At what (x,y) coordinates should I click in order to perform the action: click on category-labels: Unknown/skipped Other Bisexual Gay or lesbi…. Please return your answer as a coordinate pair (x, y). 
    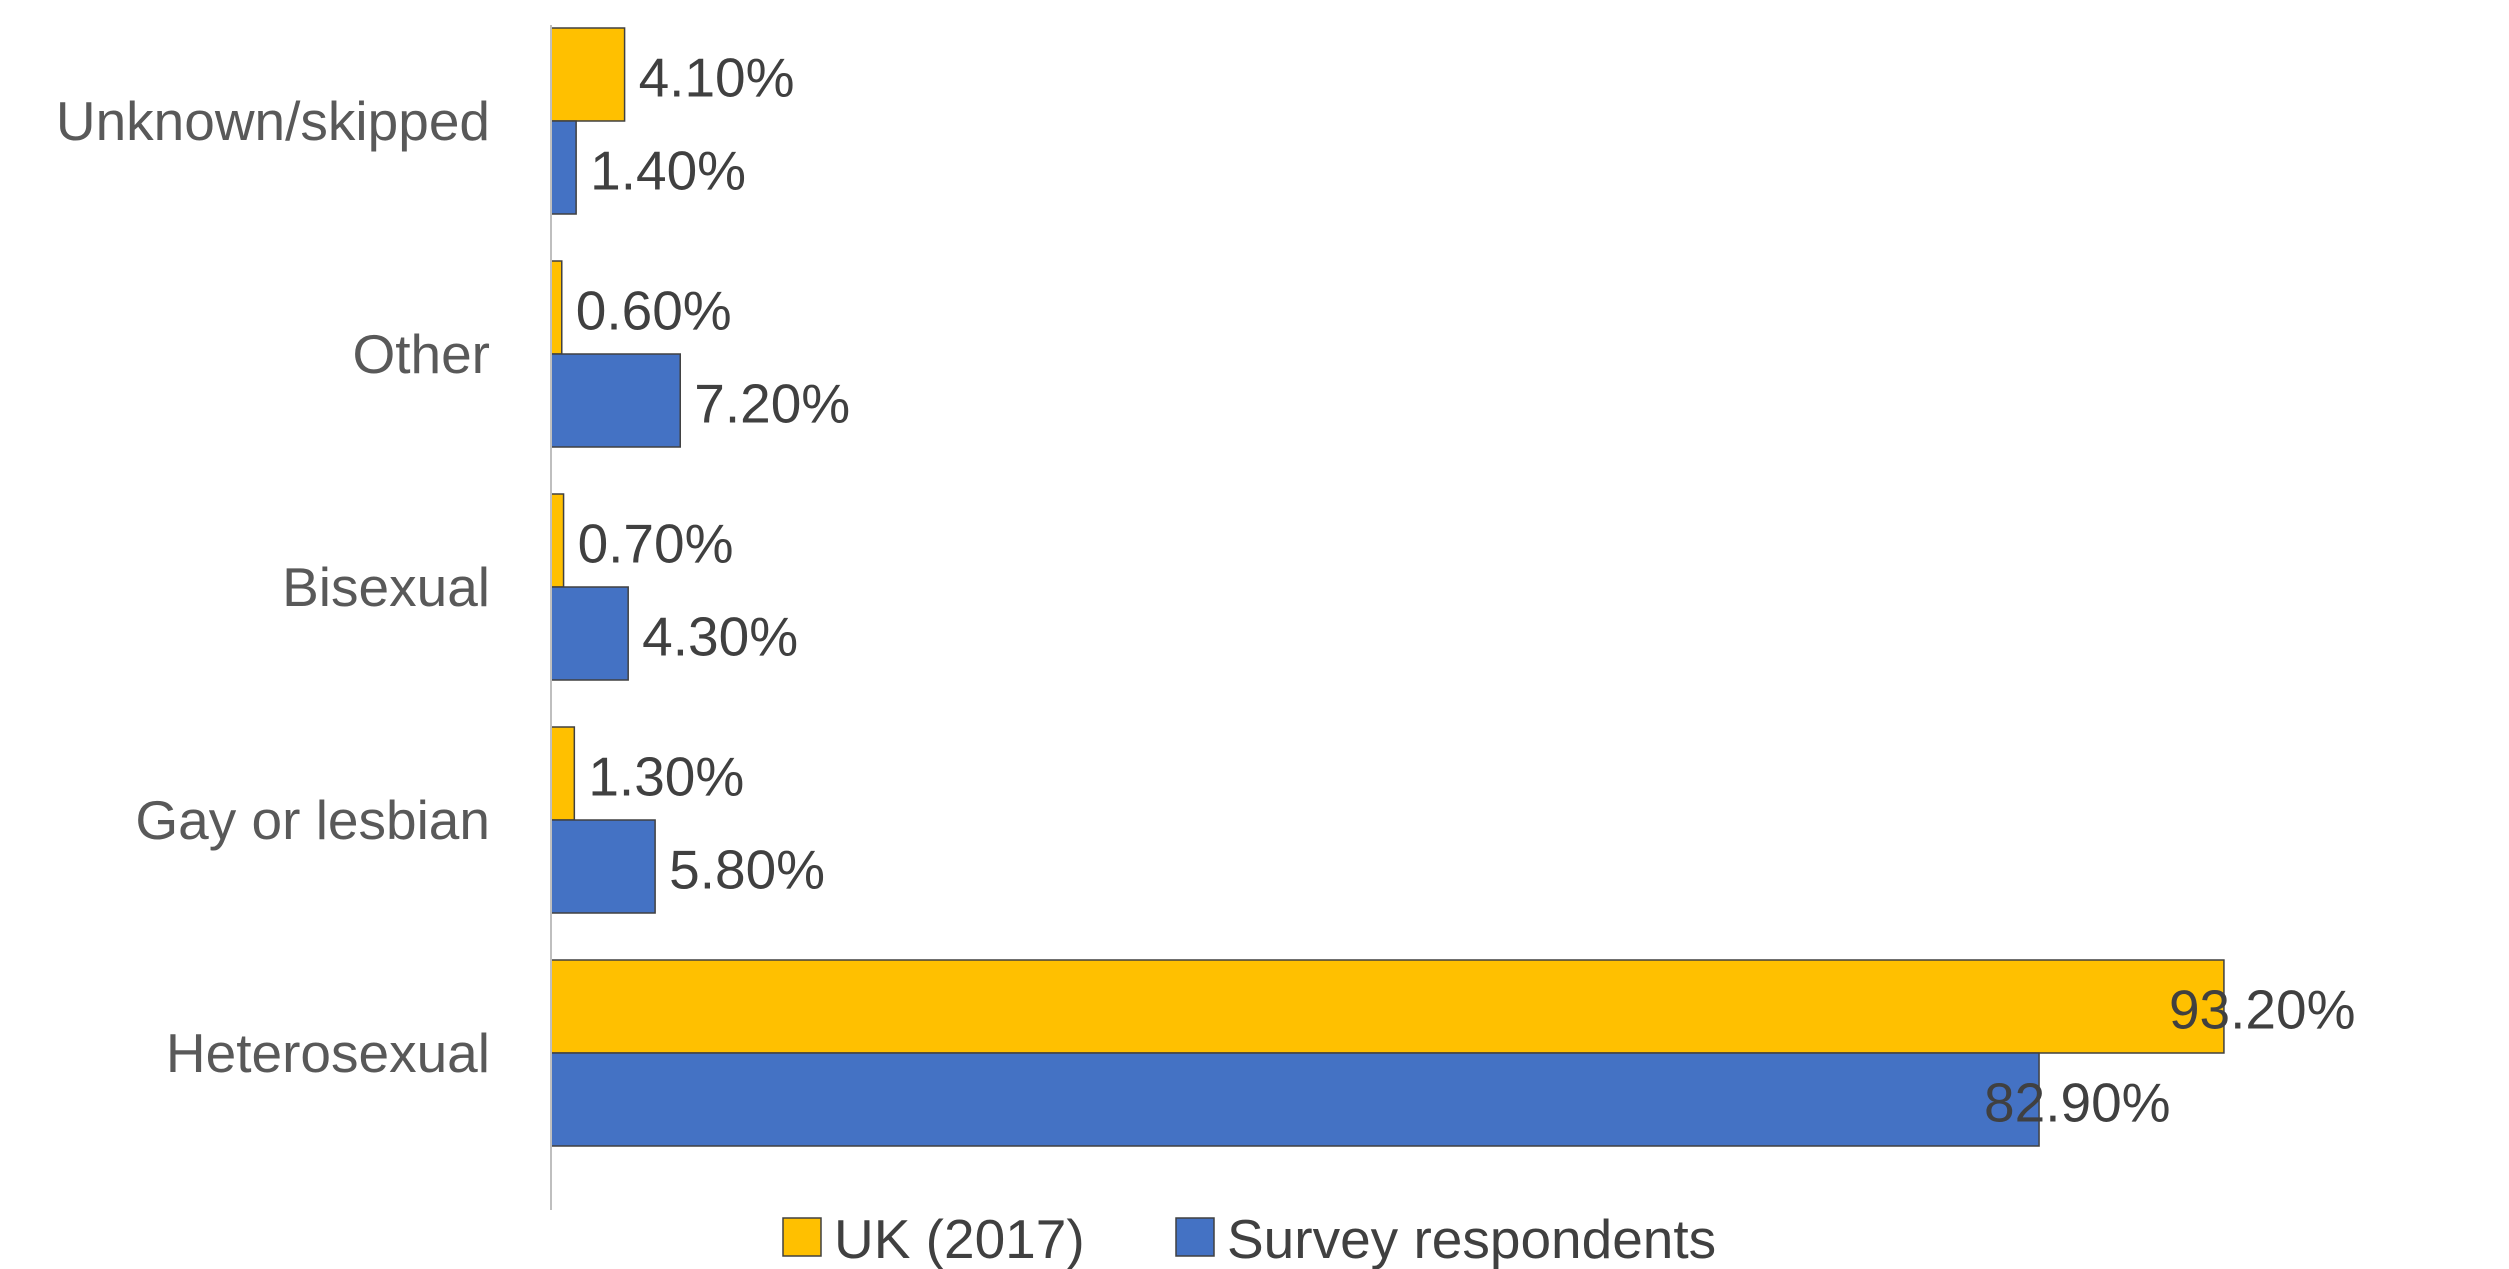
    Looking at the image, I should click on (273, 587).